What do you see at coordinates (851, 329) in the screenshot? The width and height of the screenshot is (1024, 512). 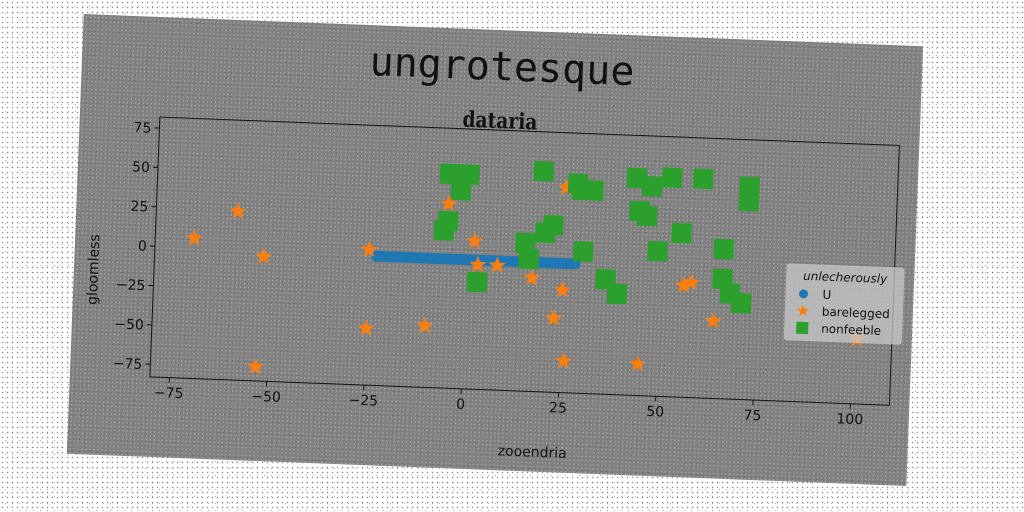 I see `legend-label: nonfeeble` at bounding box center [851, 329].